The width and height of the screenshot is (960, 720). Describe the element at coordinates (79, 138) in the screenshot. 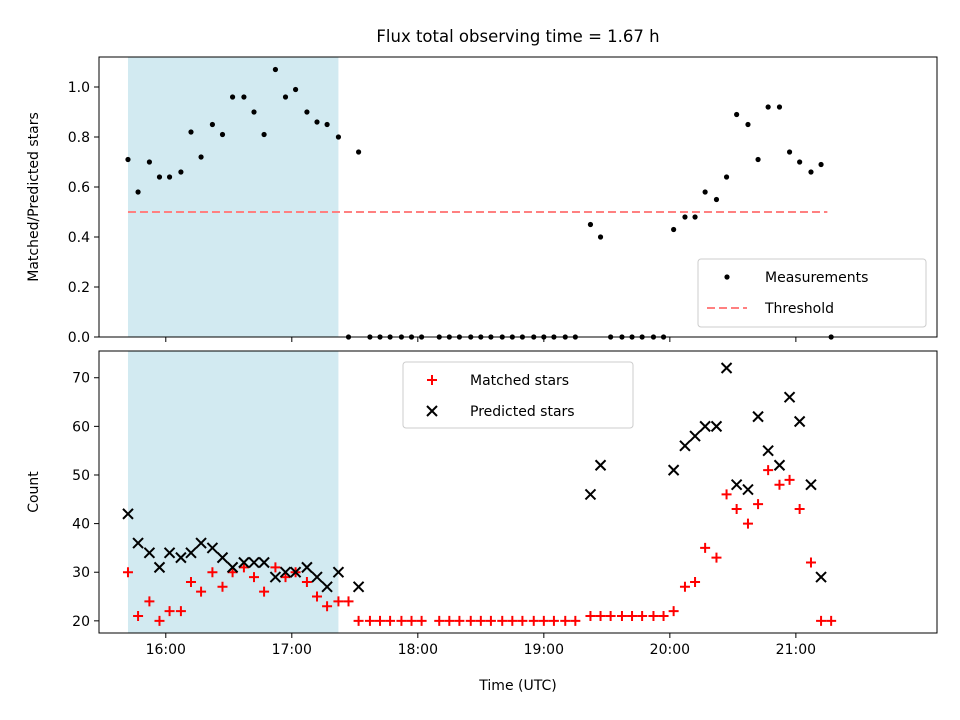

I see `y-tick-label: 0.8` at that location.